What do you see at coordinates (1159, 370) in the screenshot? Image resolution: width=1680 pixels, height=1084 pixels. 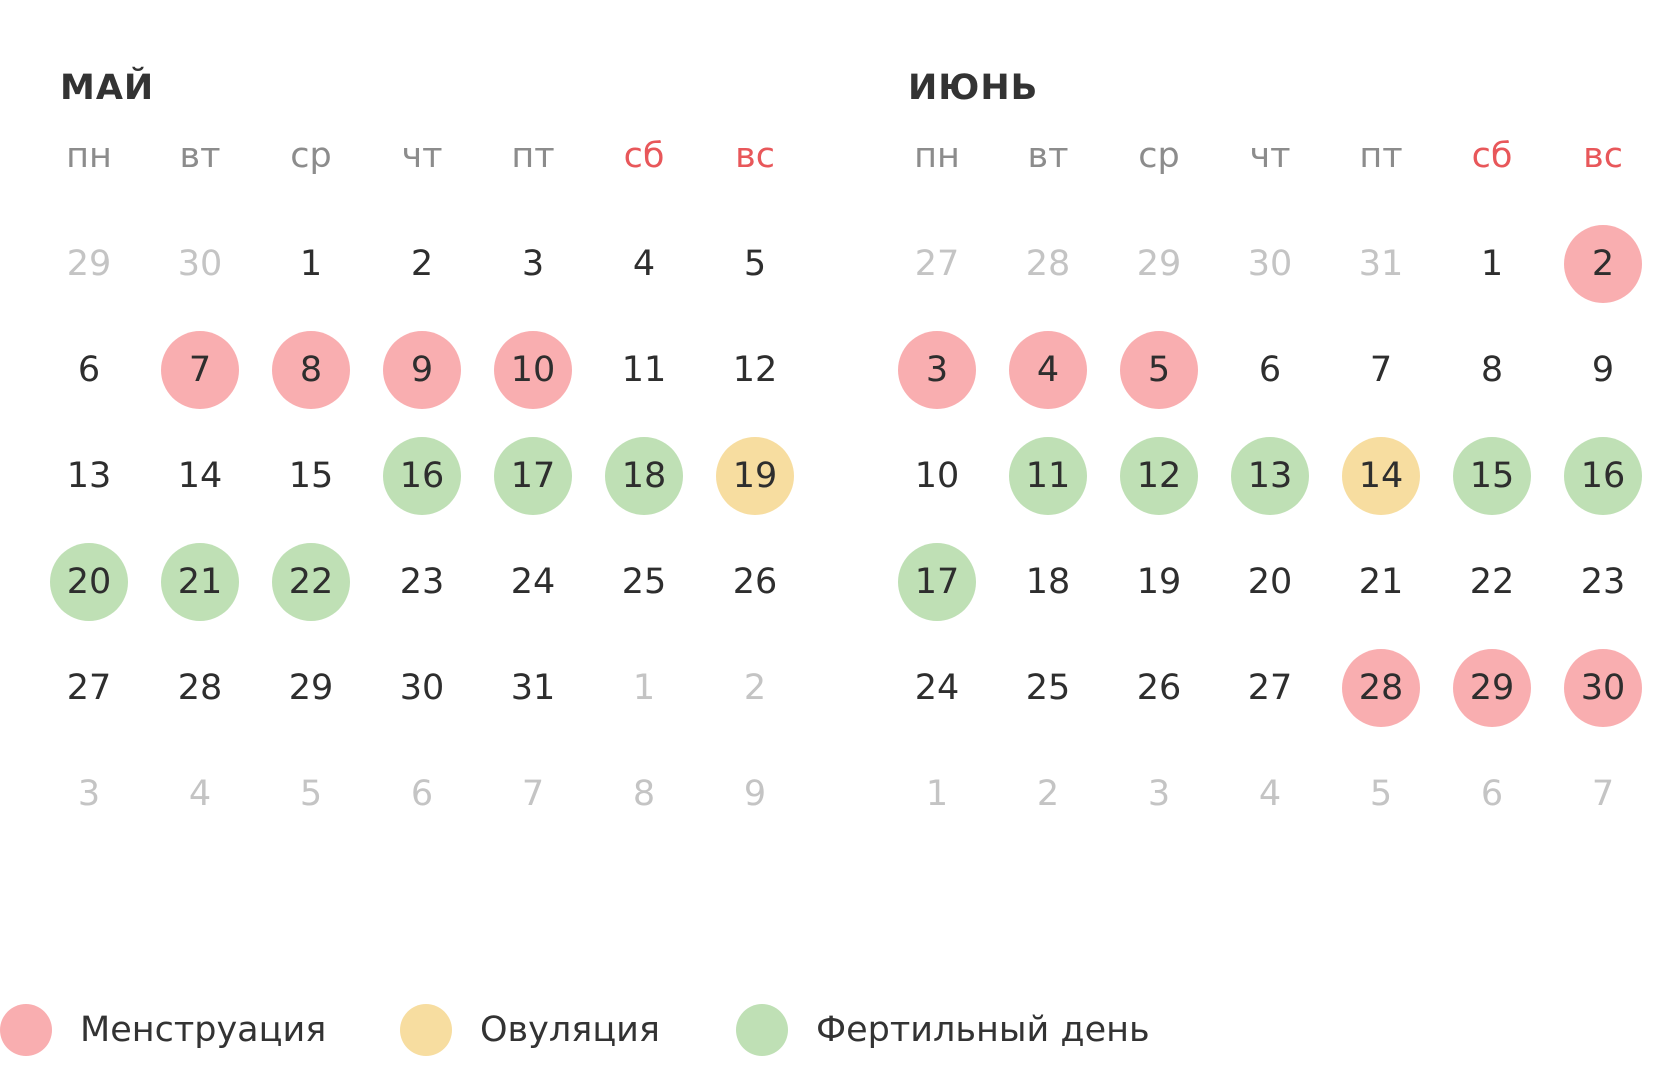 I see `day-cell-menstruation: 5` at bounding box center [1159, 370].